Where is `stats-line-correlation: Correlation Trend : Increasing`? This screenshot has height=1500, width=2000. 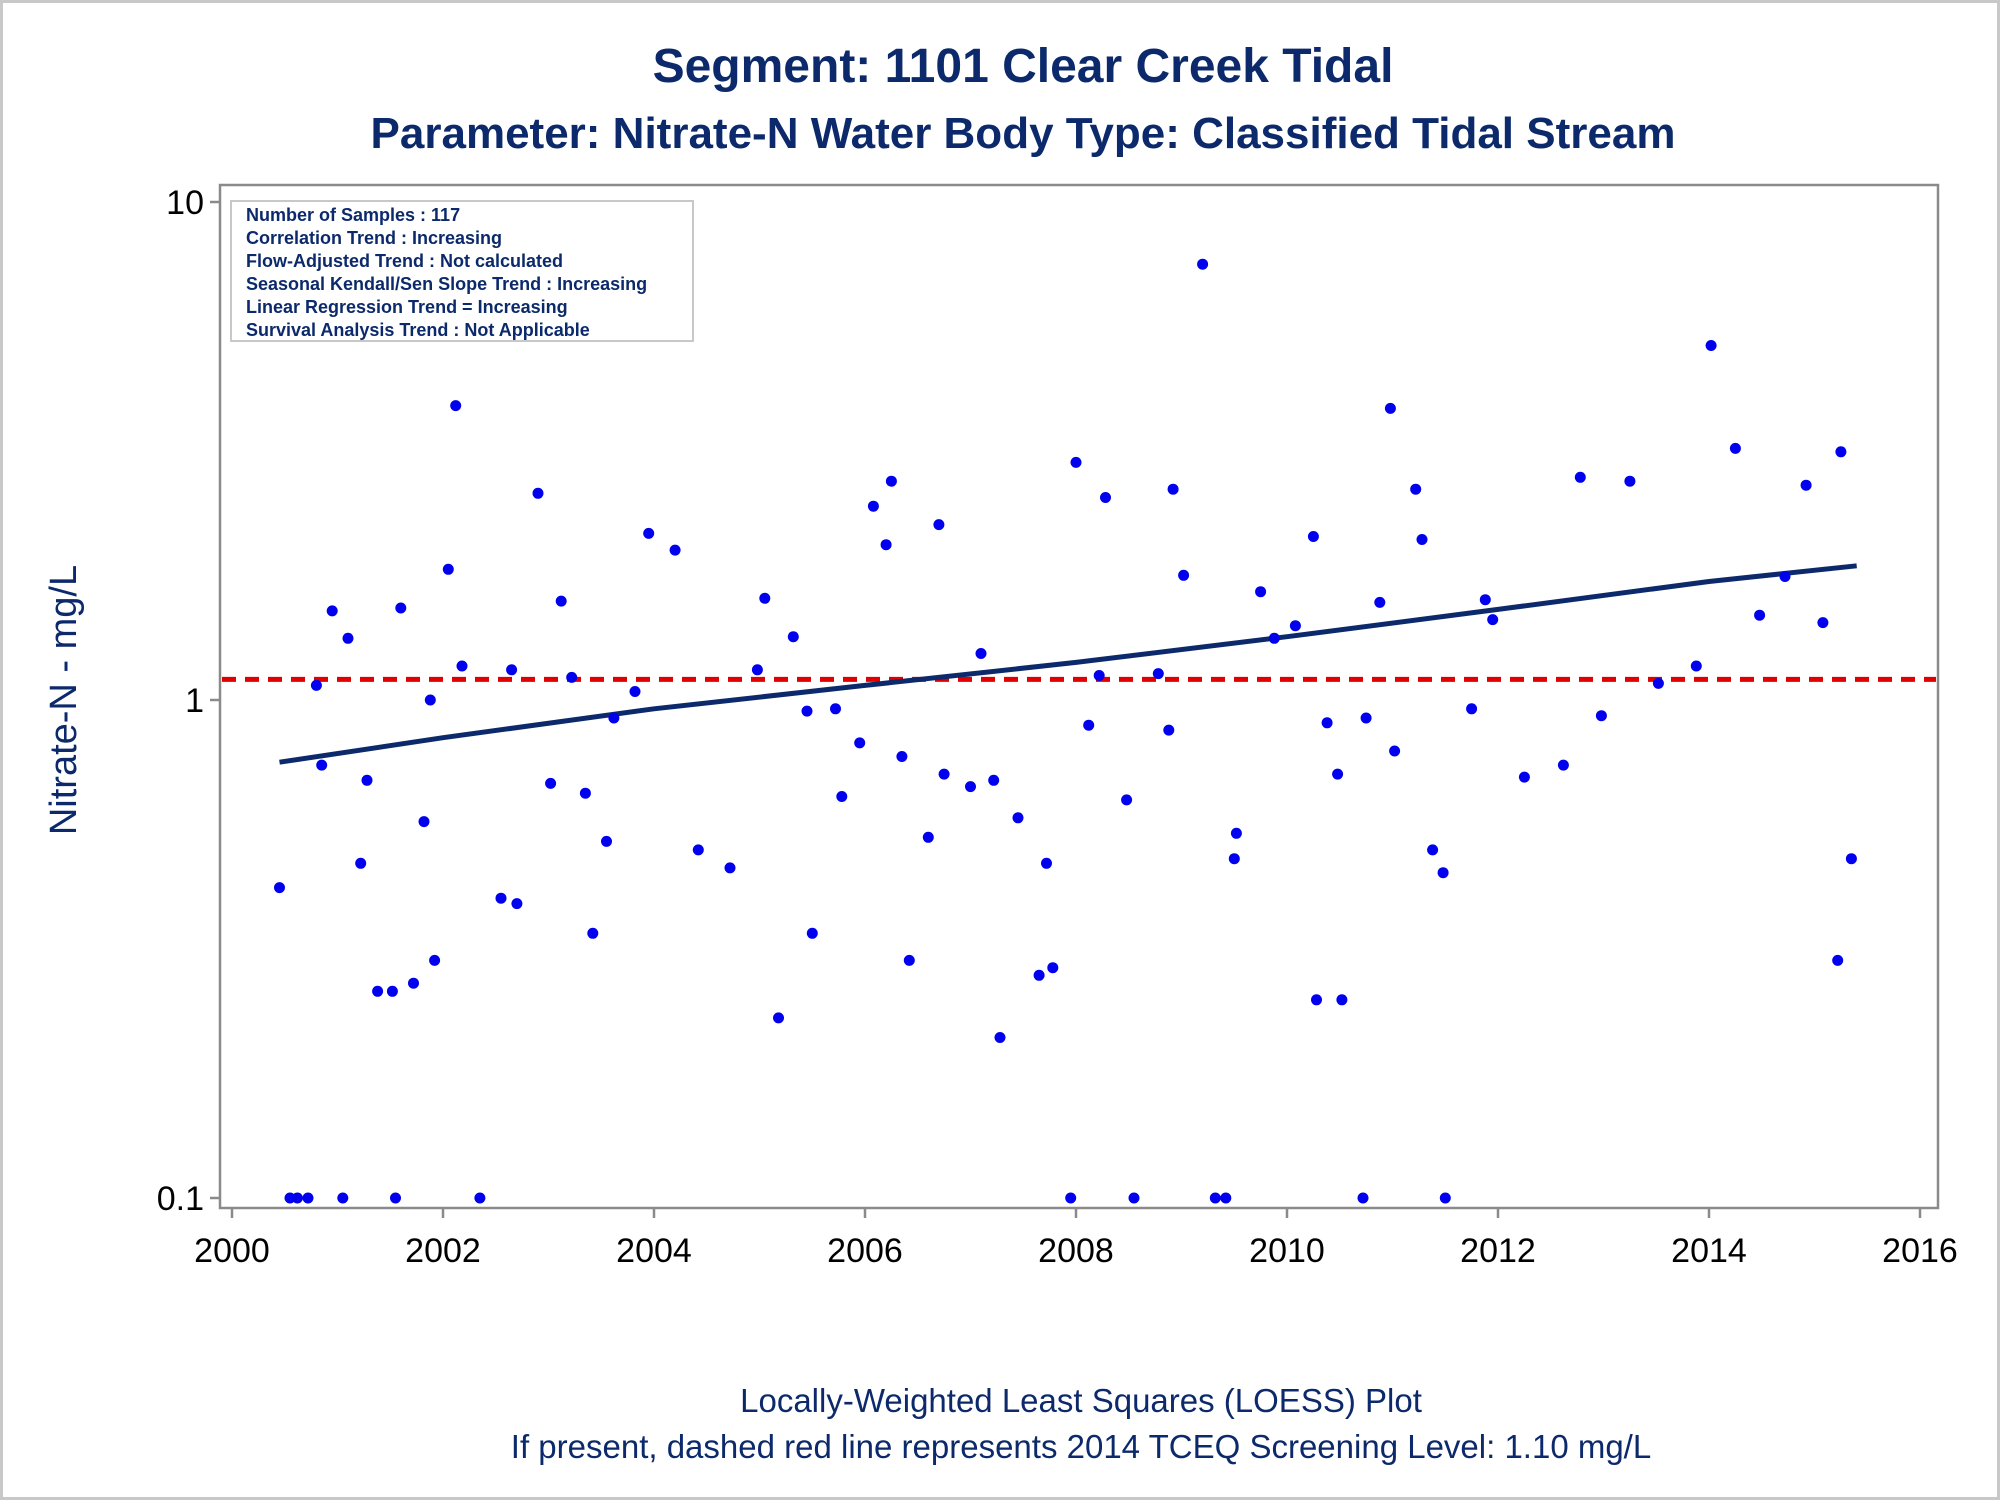 stats-line-correlation: Correlation Trend : Increasing is located at coordinates (374, 238).